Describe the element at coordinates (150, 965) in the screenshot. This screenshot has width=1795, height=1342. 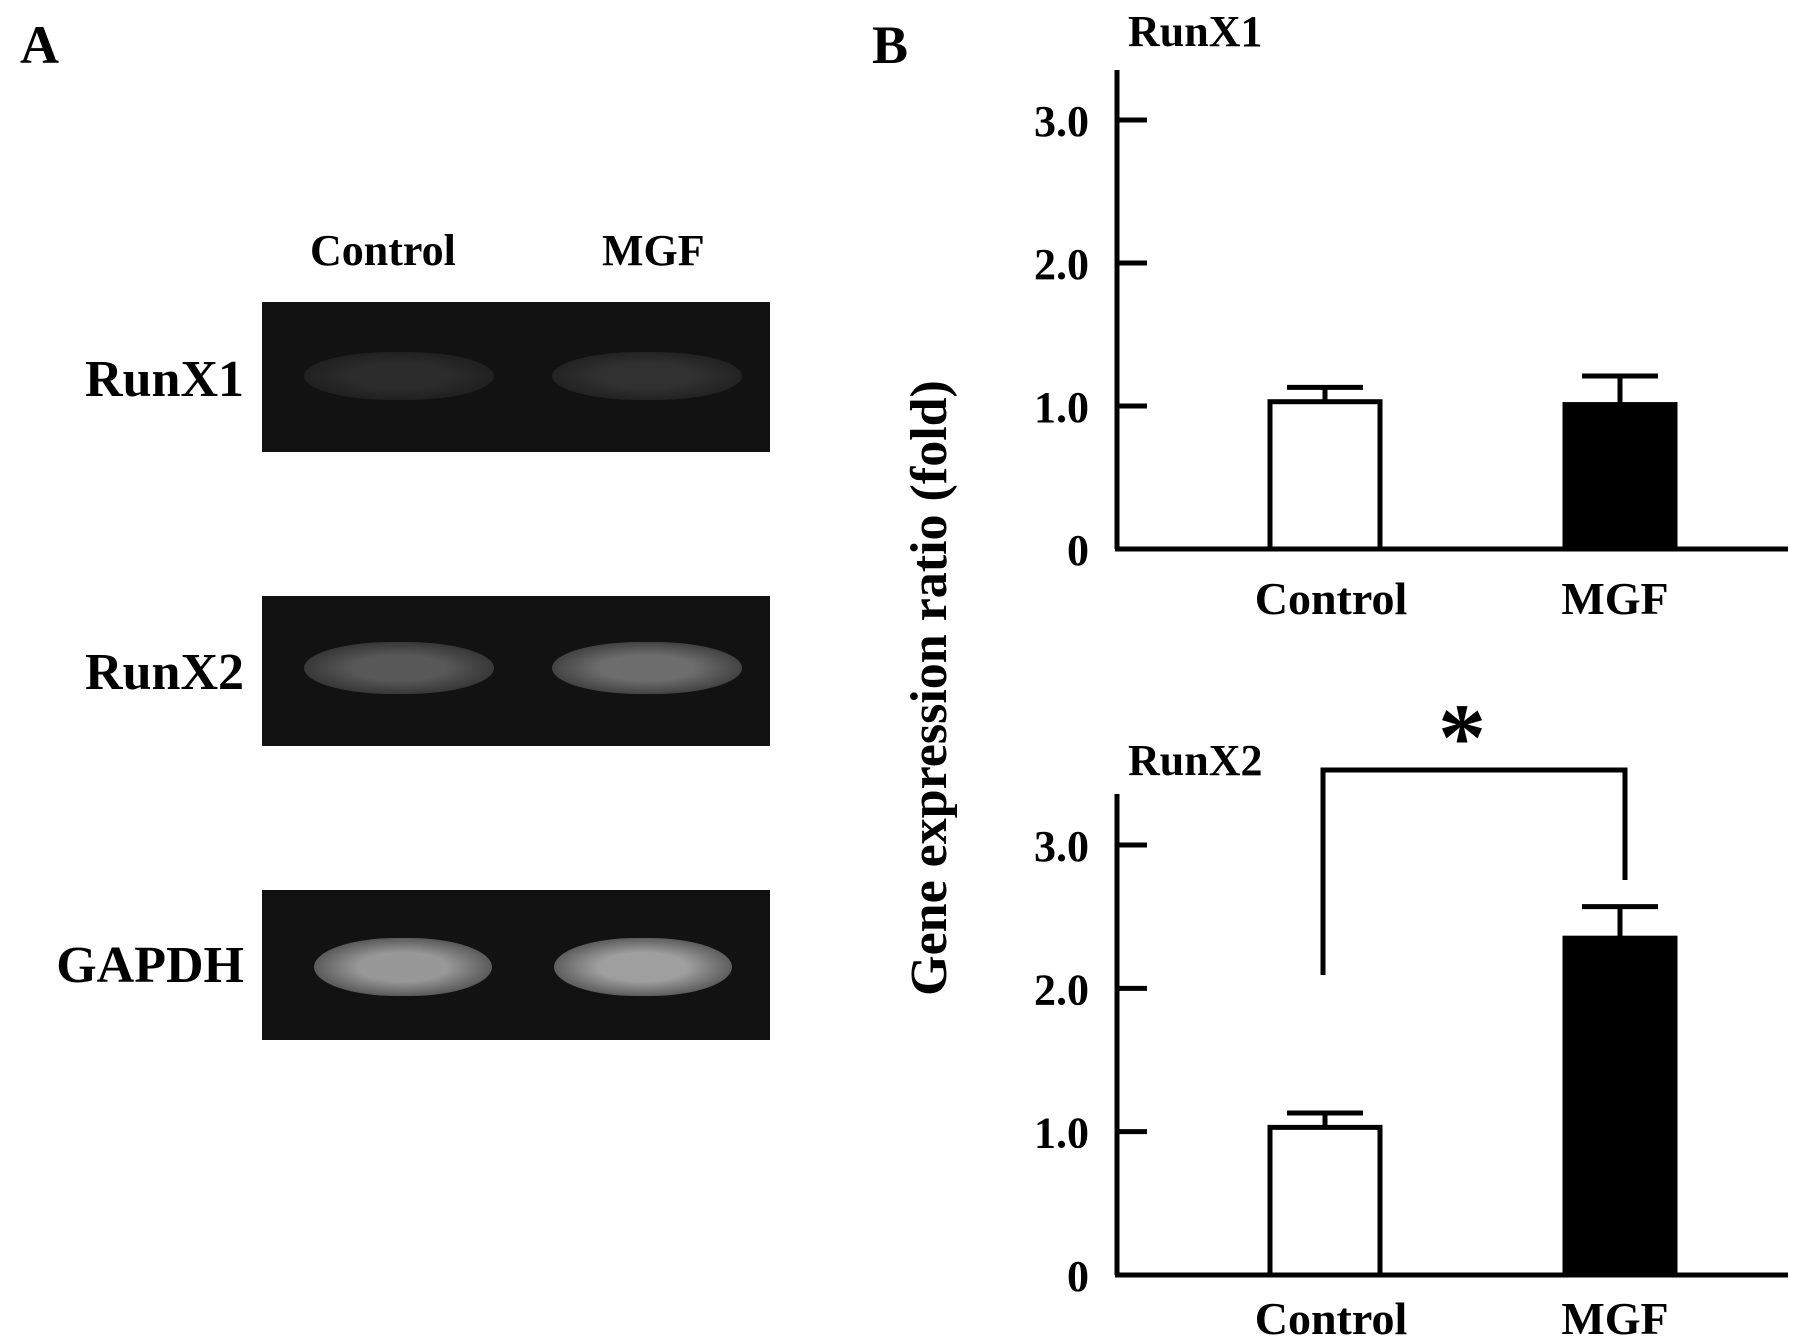
I see `gel-row-label-gapdh: GAPDH` at that location.